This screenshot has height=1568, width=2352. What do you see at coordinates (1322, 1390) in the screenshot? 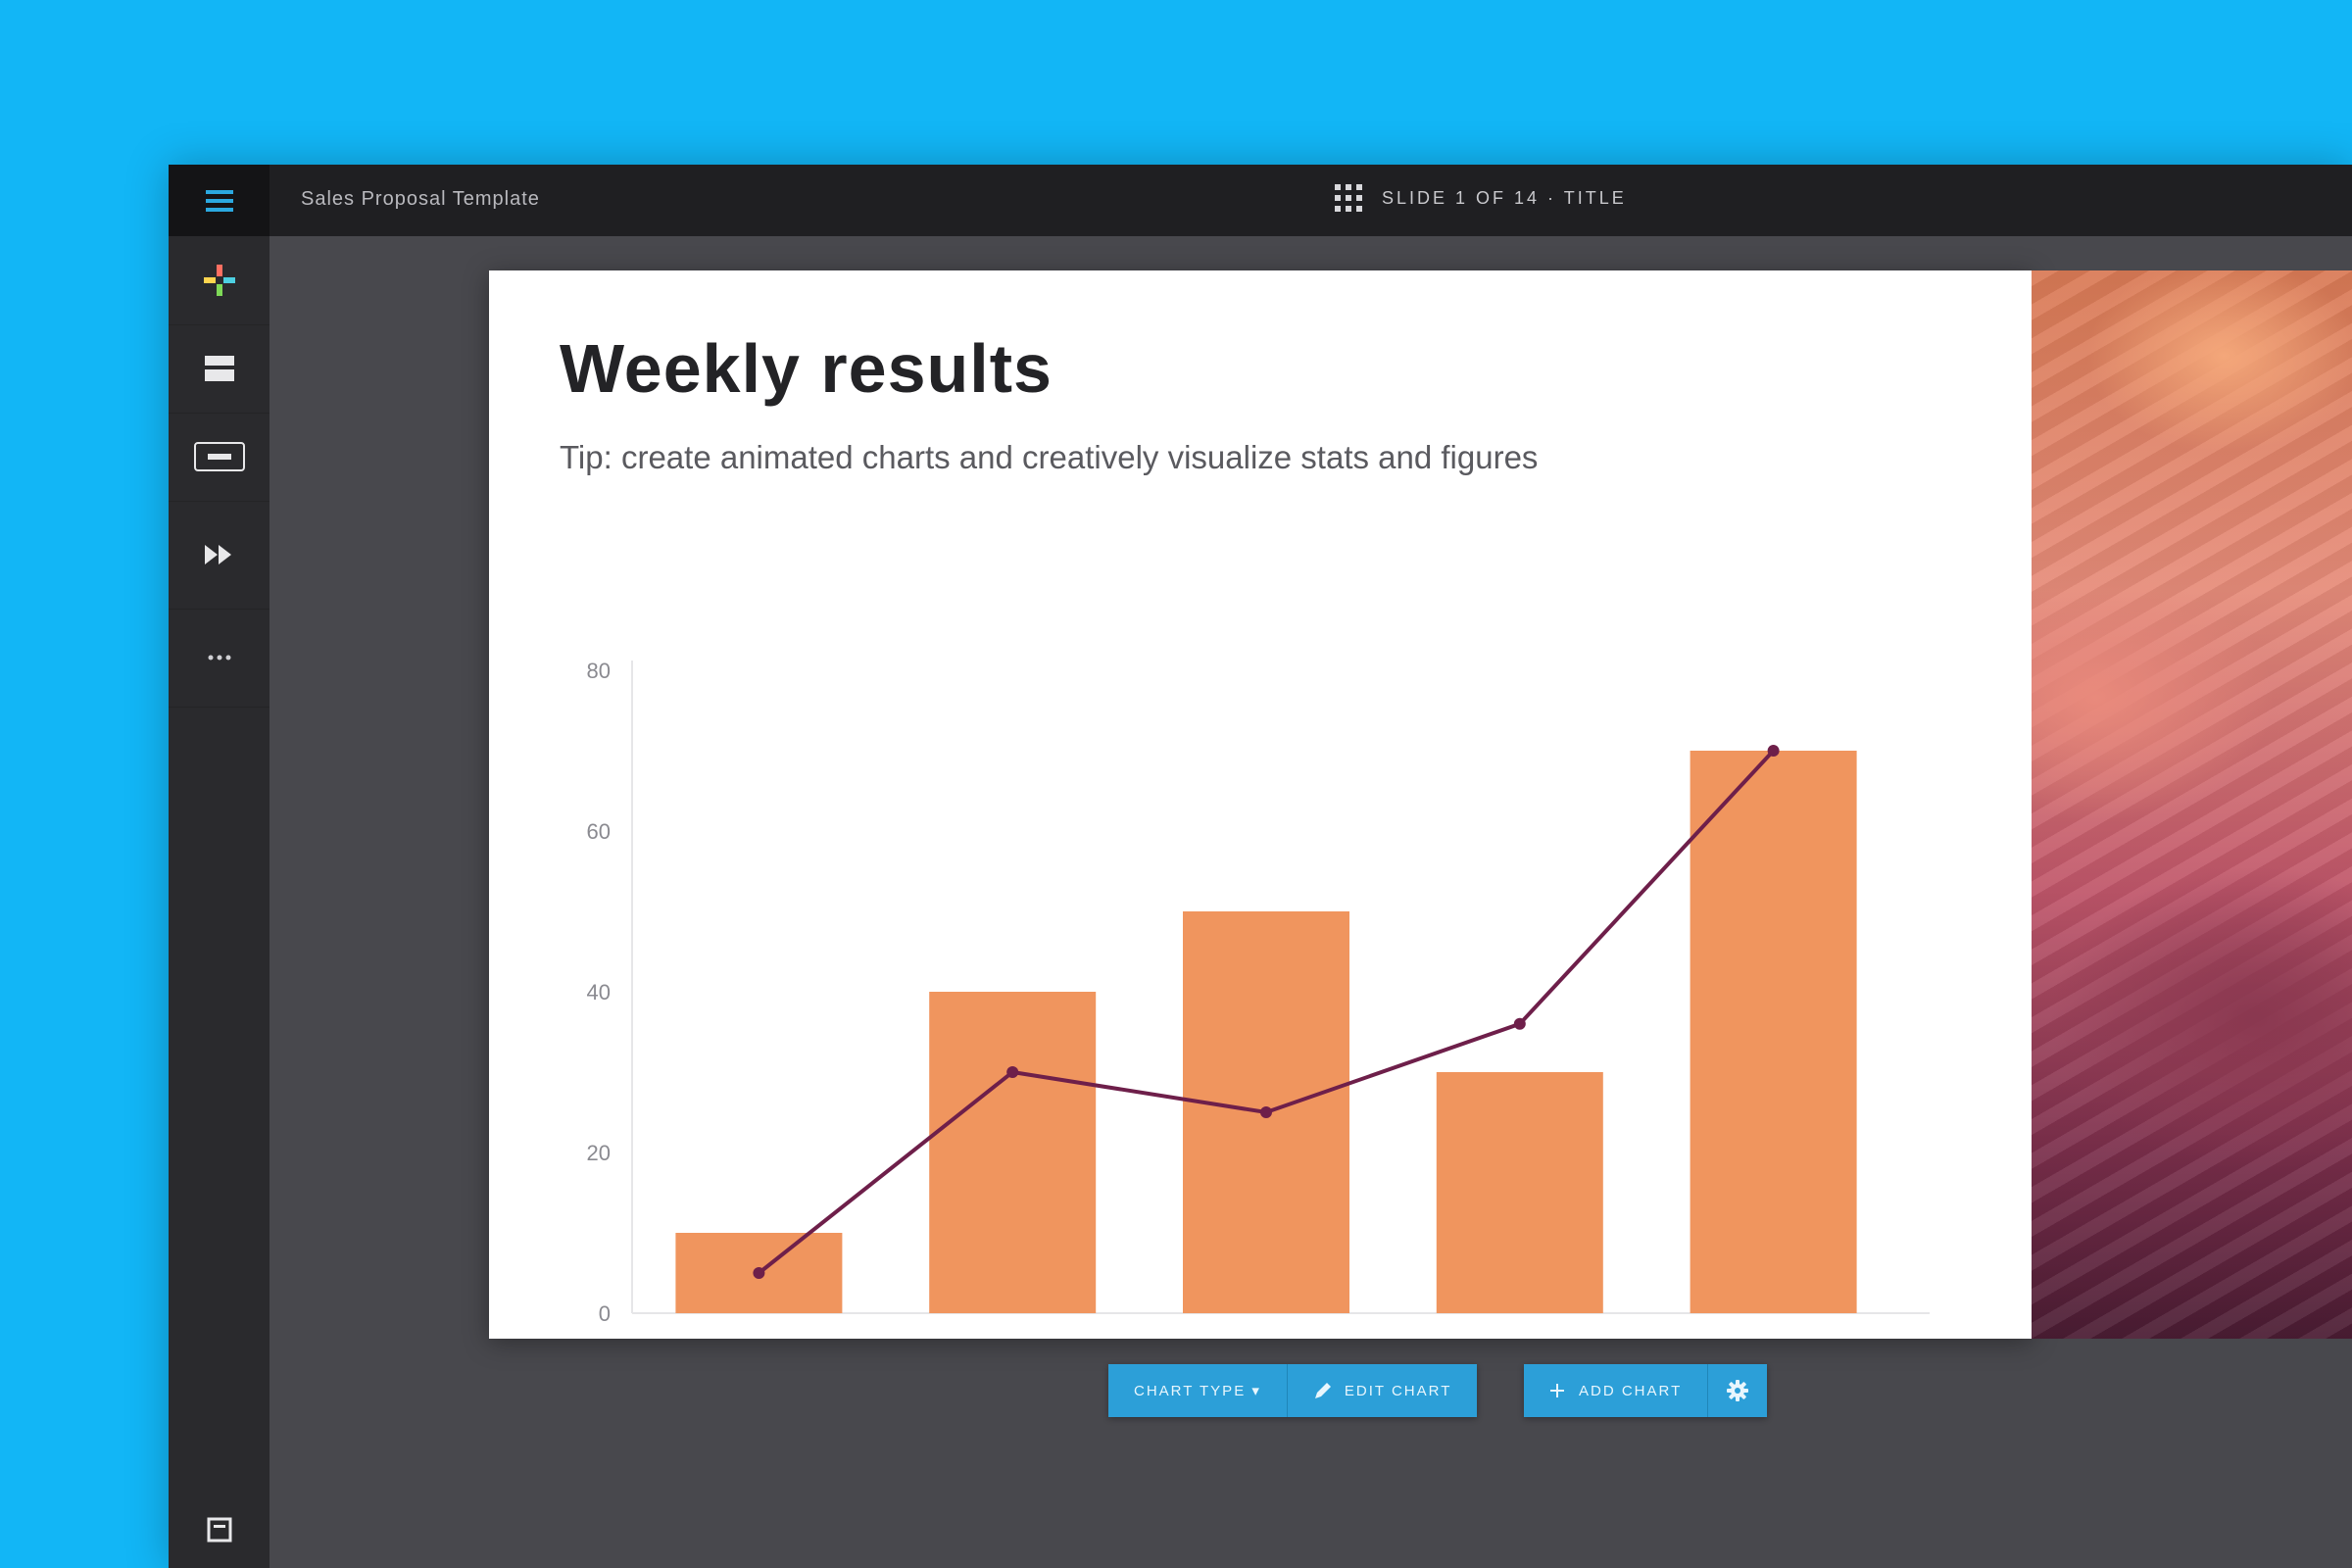
I see `pencil-icon` at bounding box center [1322, 1390].